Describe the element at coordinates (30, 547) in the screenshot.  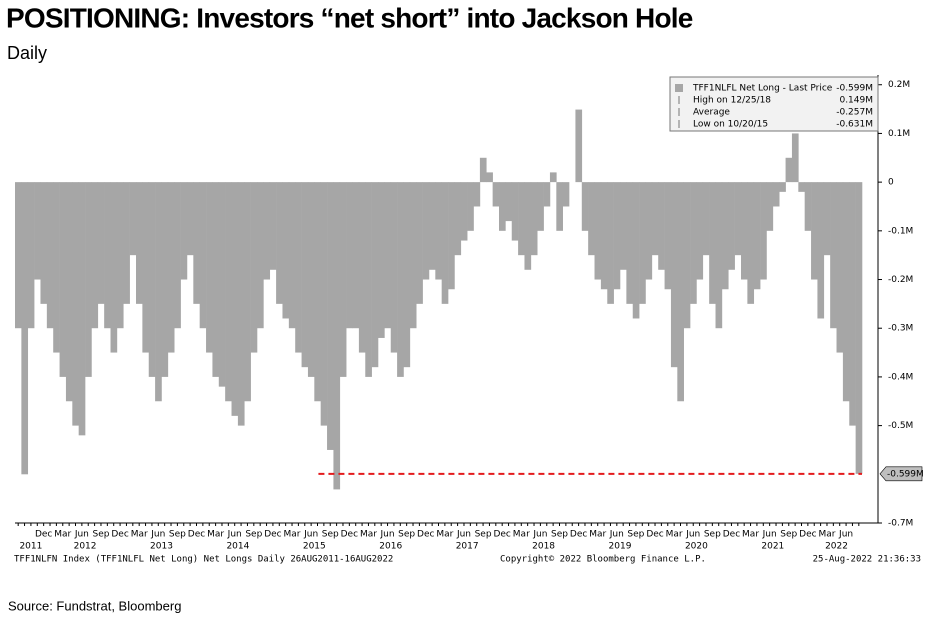
I see `year-label: 2011` at that location.